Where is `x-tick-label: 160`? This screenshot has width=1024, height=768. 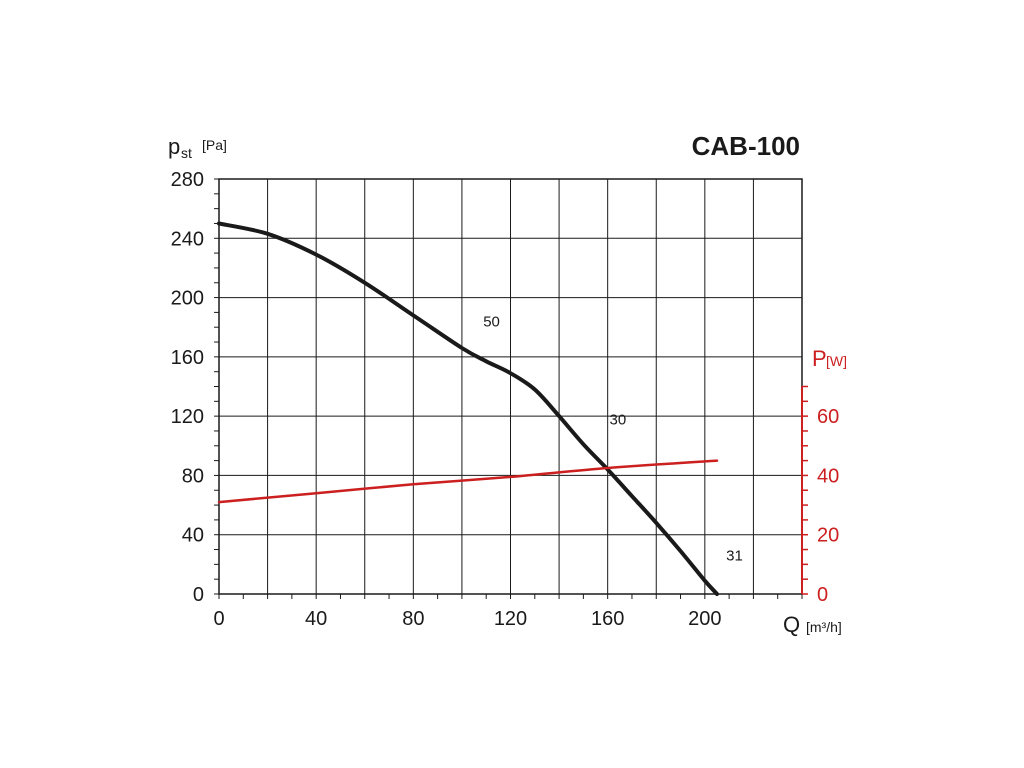 x-tick-label: 160 is located at coordinates (607, 619).